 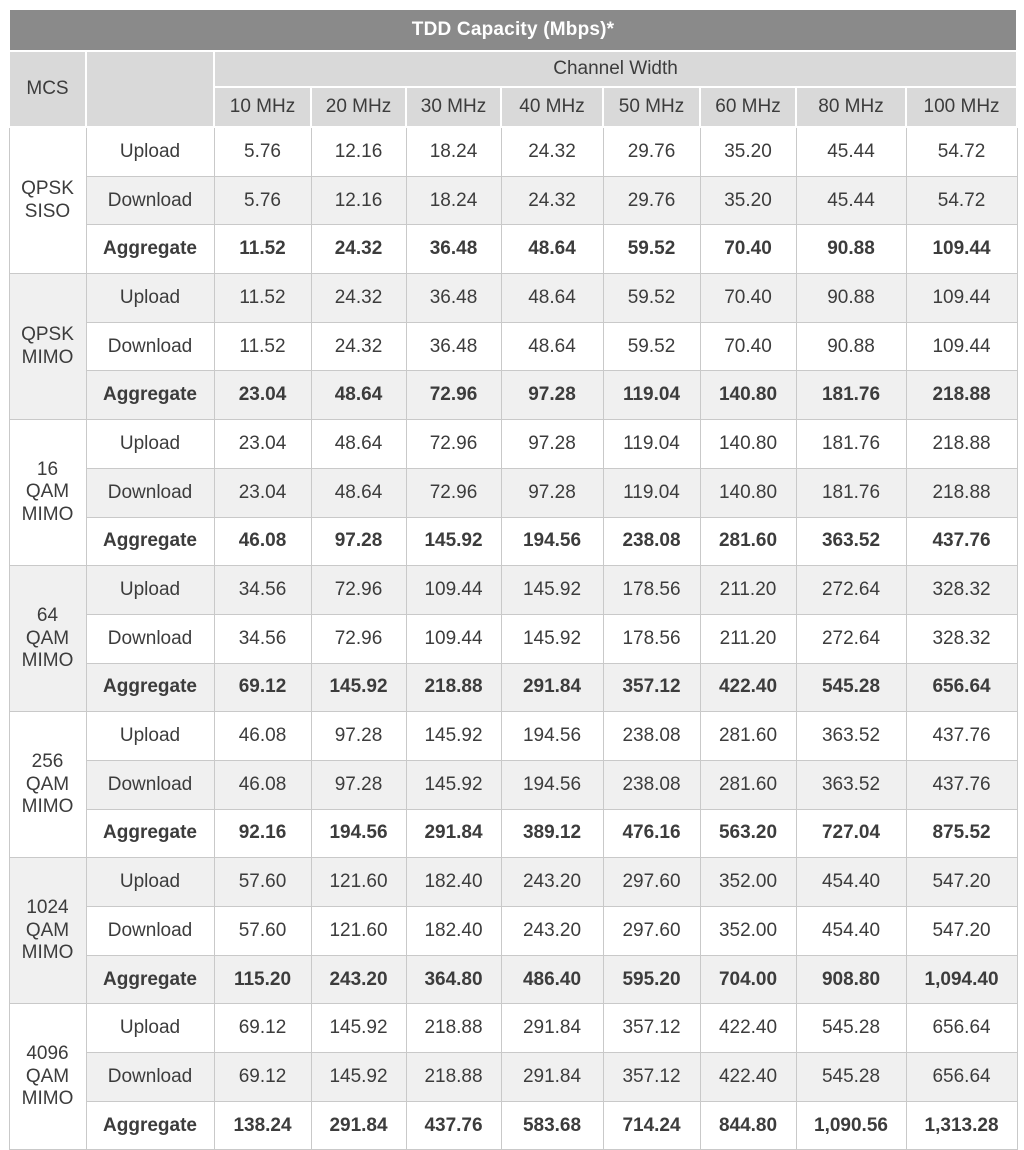 I want to click on upload-value-cell: 24.32, so click(x=358, y=298).